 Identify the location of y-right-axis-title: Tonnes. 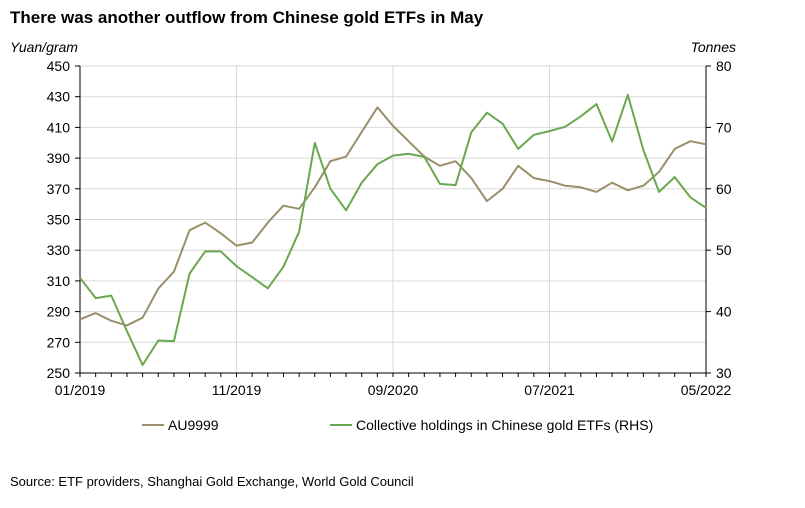
(713, 47).